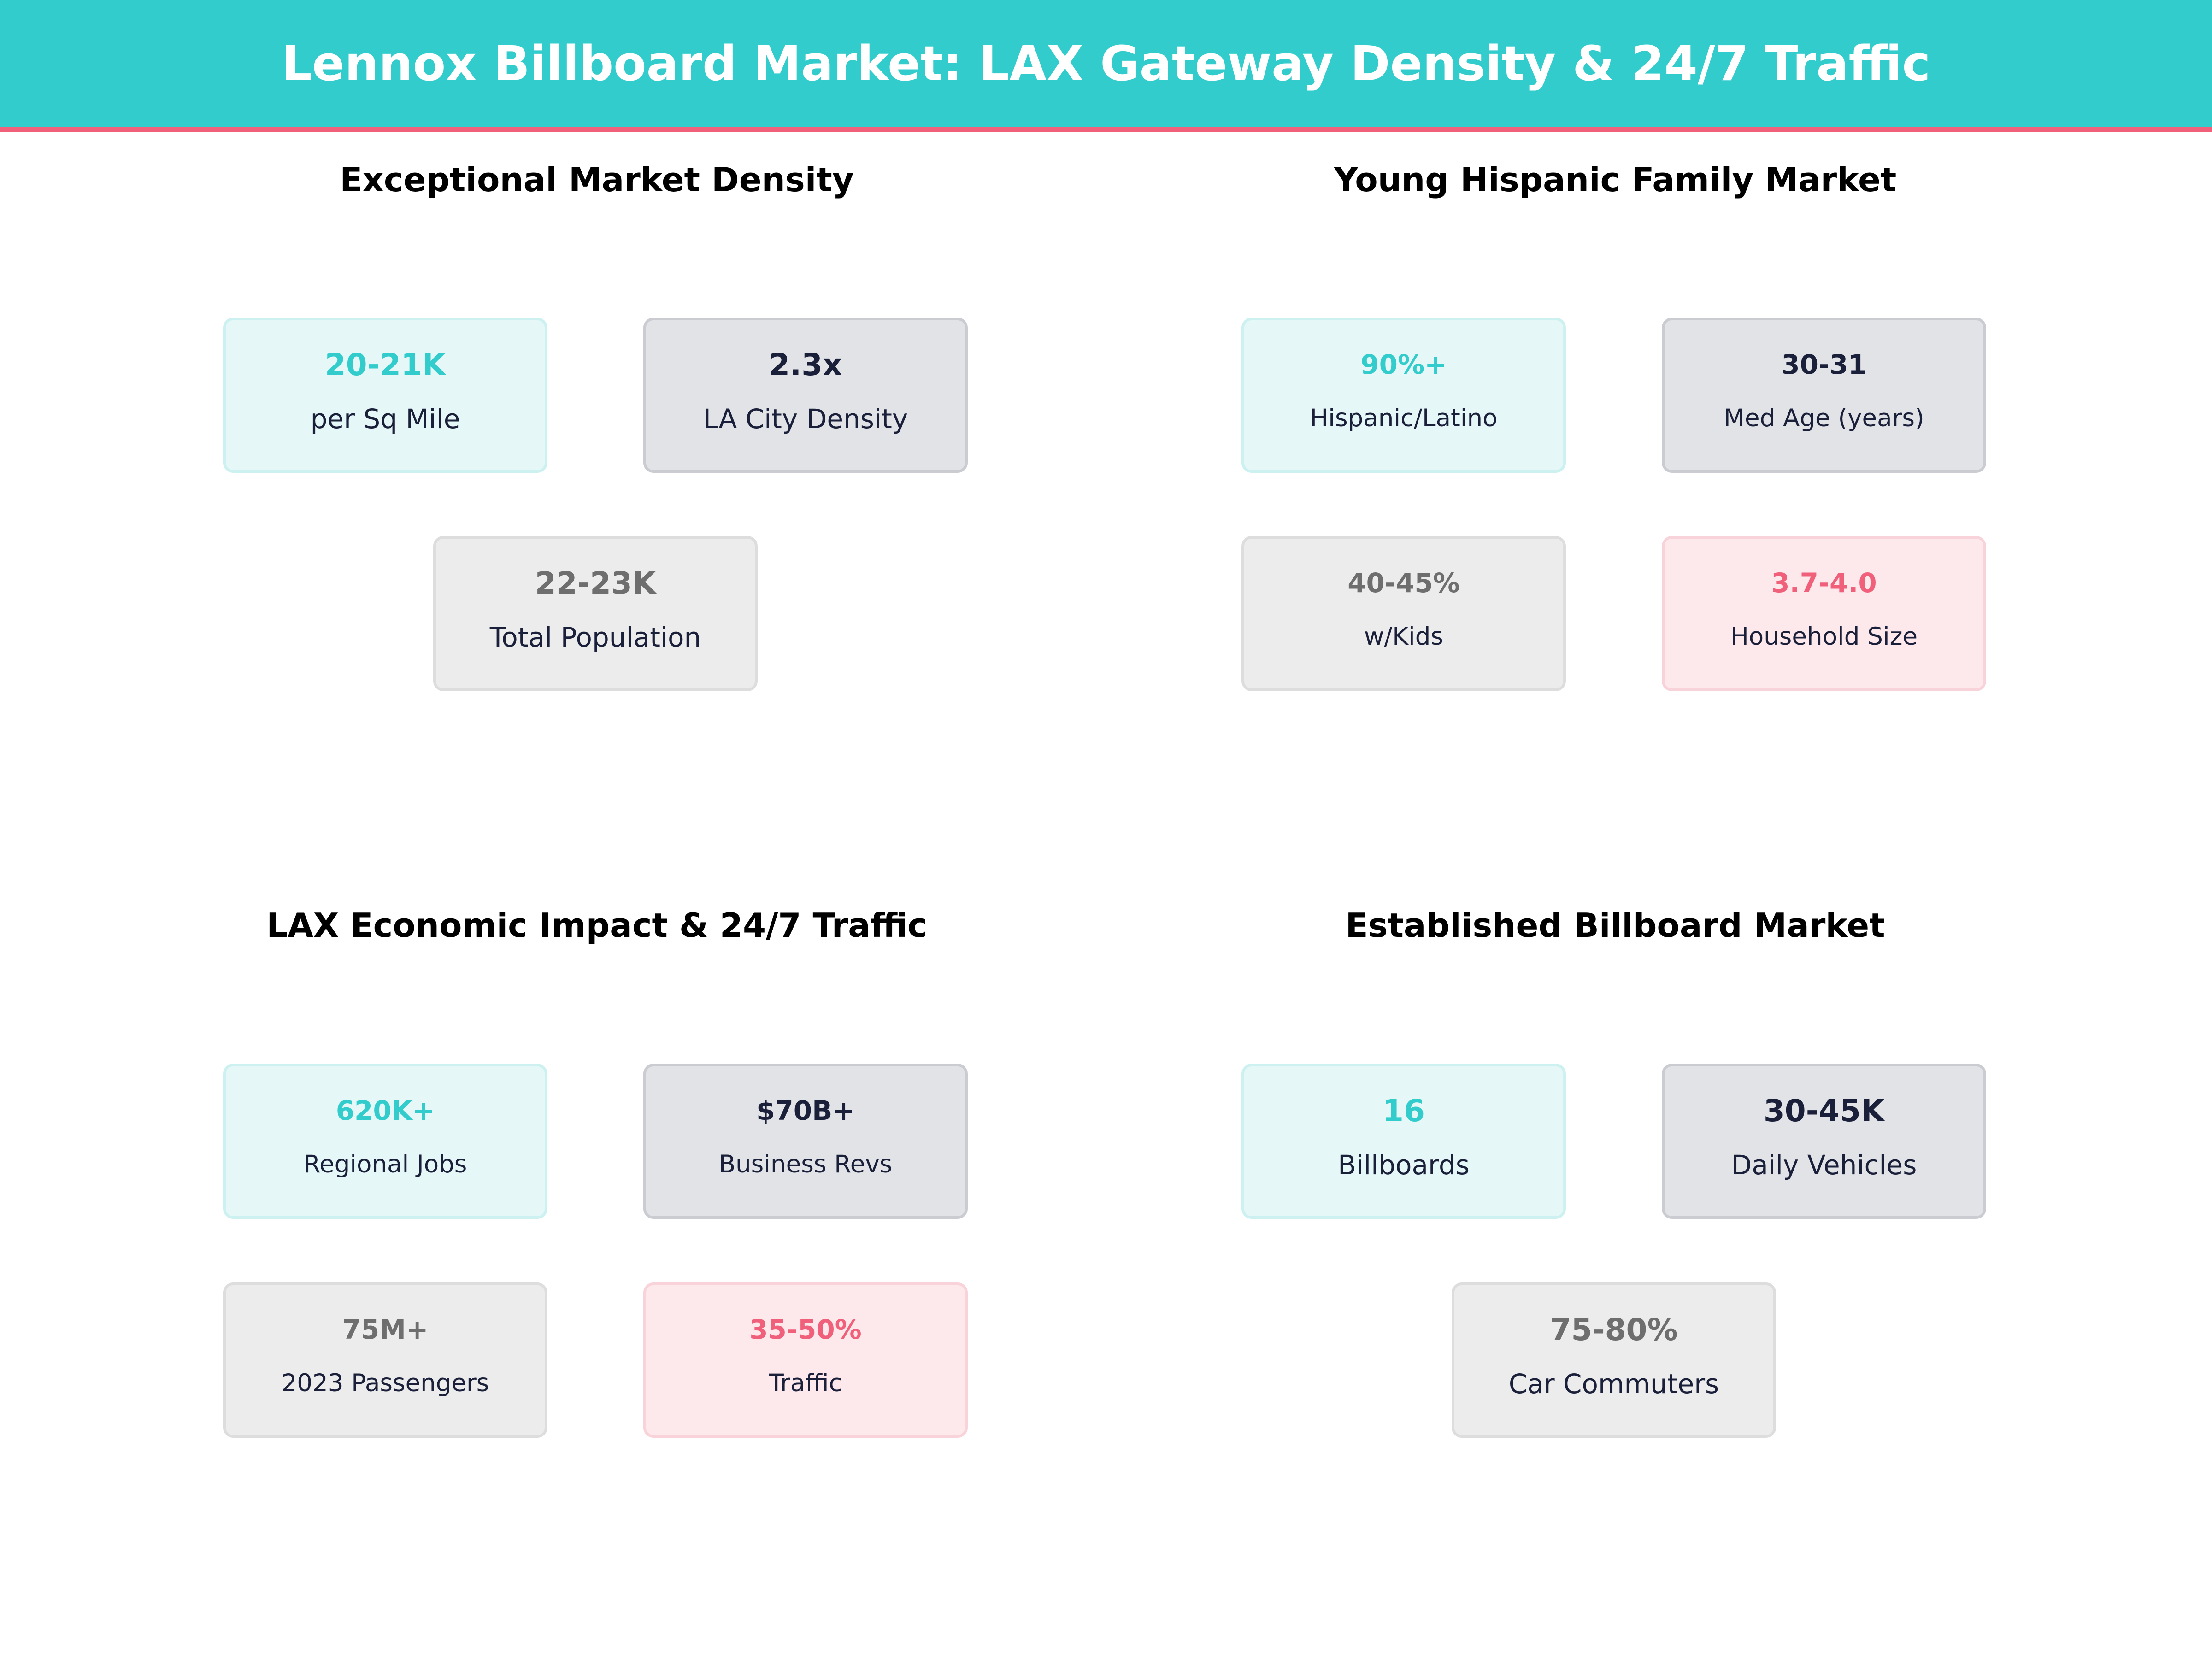 The image size is (2212, 1659). What do you see at coordinates (805, 1141) in the screenshot?
I see `metric-card: $70B+ Business Revs` at bounding box center [805, 1141].